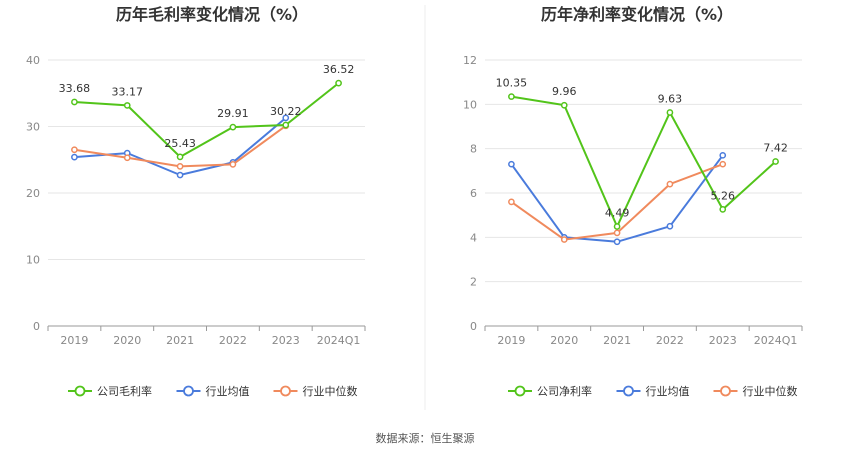 This screenshot has width=850, height=459. What do you see at coordinates (128, 91) in the screenshot?
I see `data-label: 33.17` at bounding box center [128, 91].